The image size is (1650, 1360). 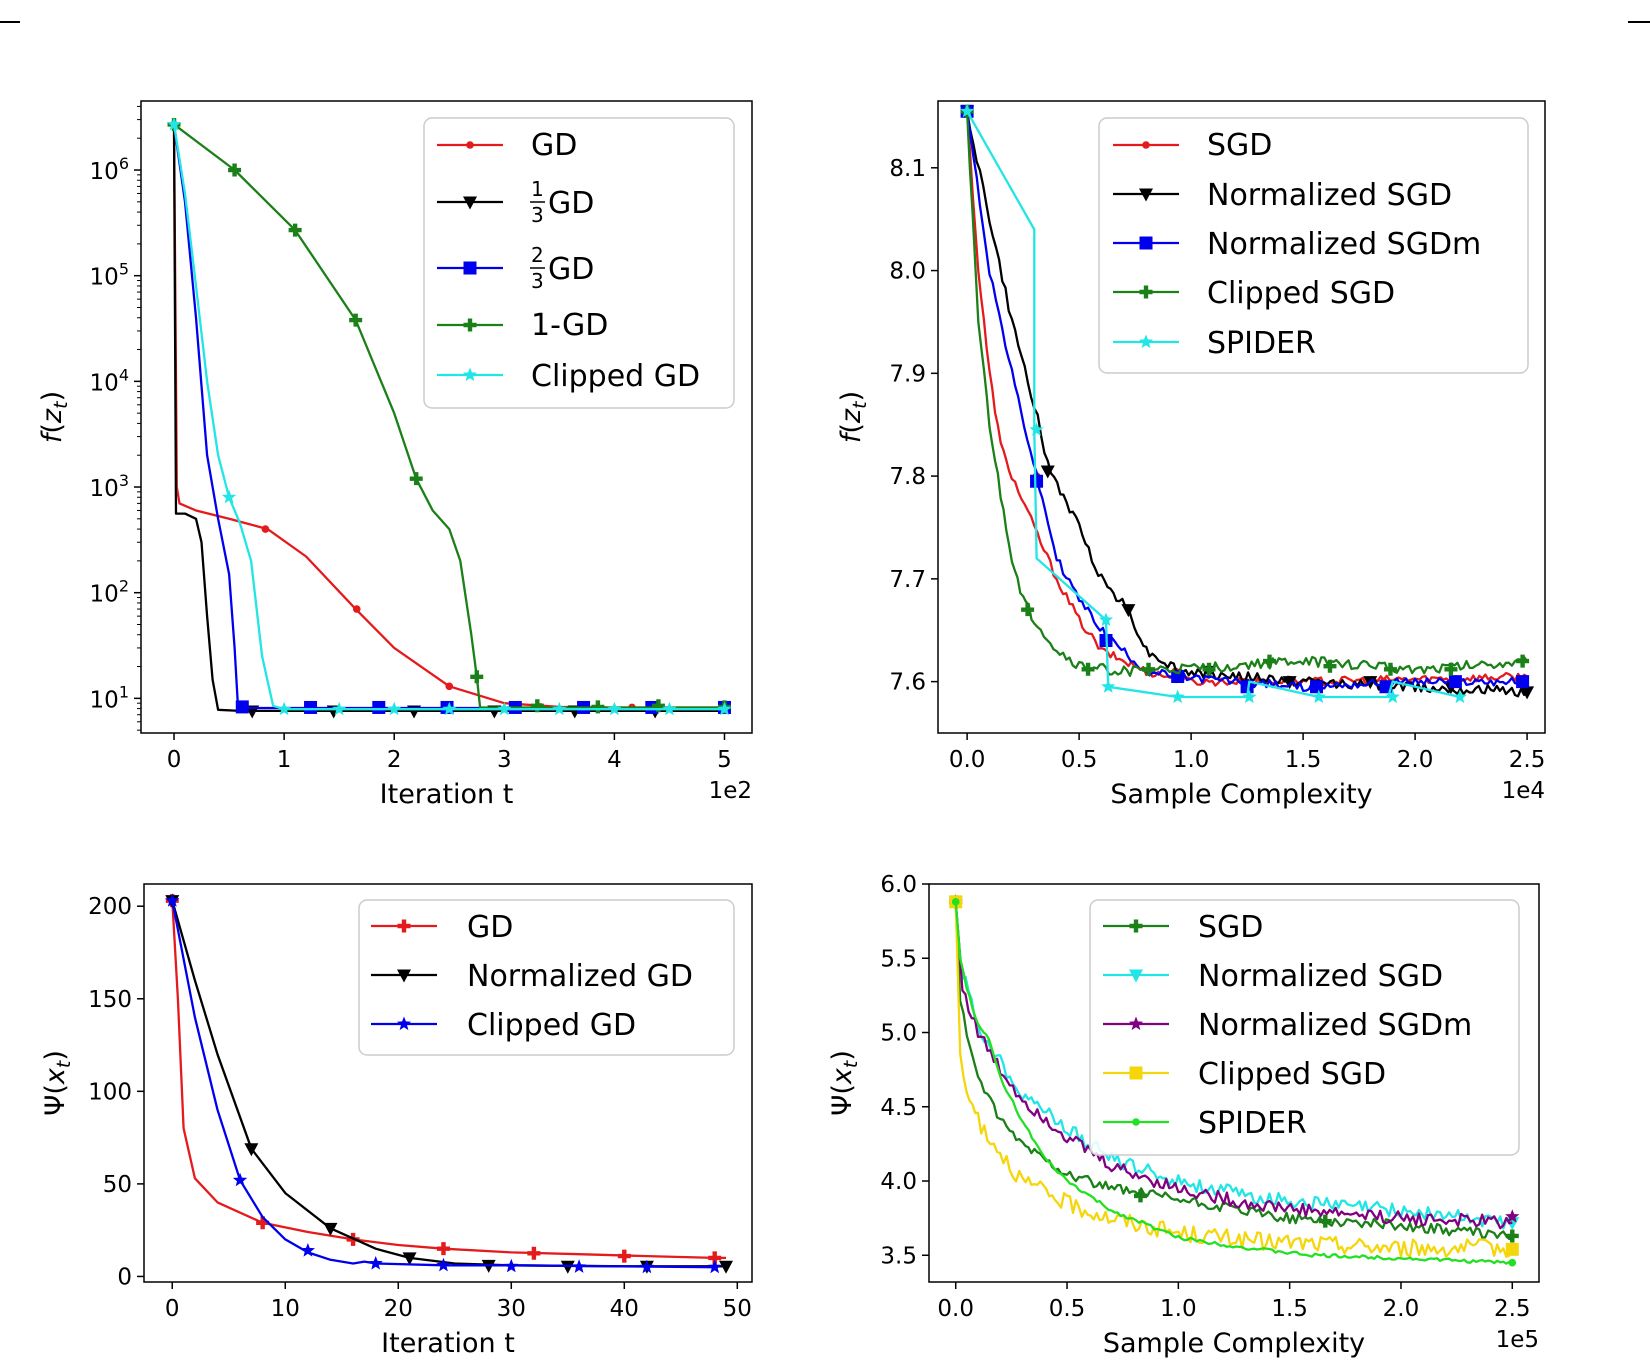 What do you see at coordinates (470, 203) in the screenshot?
I see `legend-marker-1-3gd` at bounding box center [470, 203].